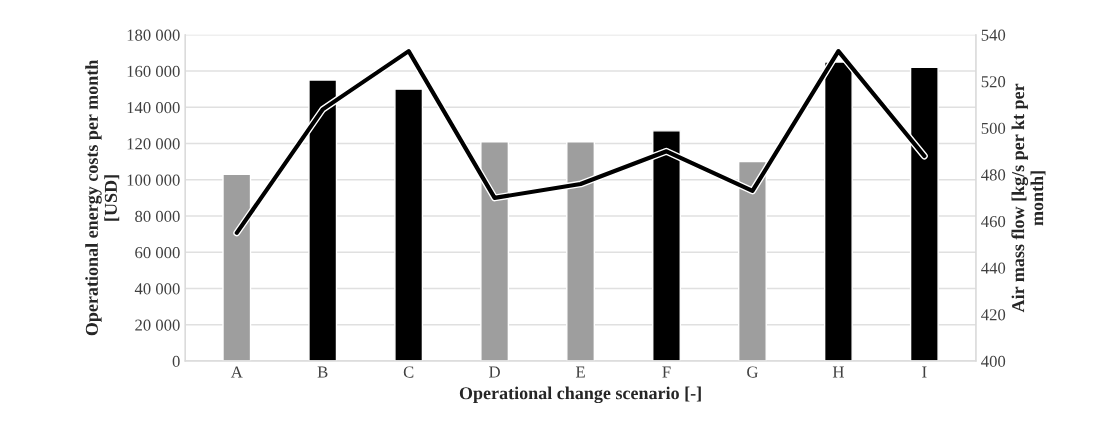  Describe the element at coordinates (494, 372) in the screenshot. I see `x-tick-label: D` at that location.